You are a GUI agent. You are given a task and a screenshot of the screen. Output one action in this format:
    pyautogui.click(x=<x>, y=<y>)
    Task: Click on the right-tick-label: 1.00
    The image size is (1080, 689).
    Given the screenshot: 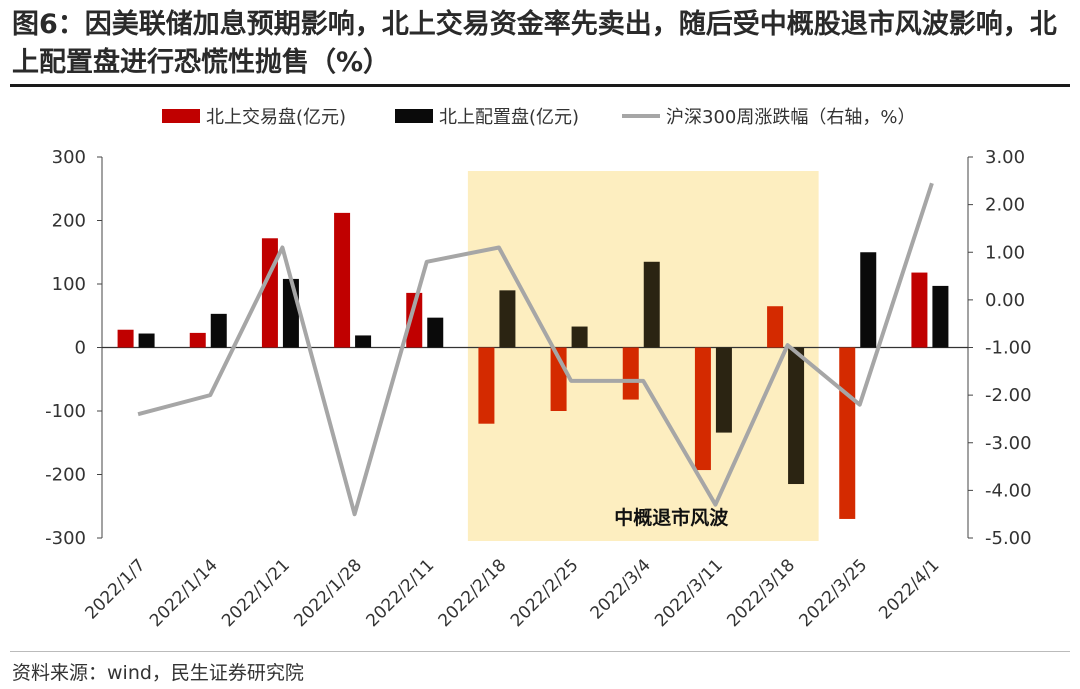 What is the action you would take?
    pyautogui.click(x=1005, y=252)
    